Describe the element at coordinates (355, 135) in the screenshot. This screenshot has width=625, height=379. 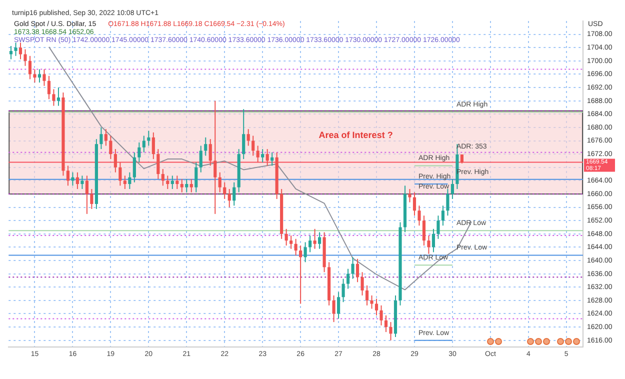
I see `band-label: Area of Interest ?` at that location.